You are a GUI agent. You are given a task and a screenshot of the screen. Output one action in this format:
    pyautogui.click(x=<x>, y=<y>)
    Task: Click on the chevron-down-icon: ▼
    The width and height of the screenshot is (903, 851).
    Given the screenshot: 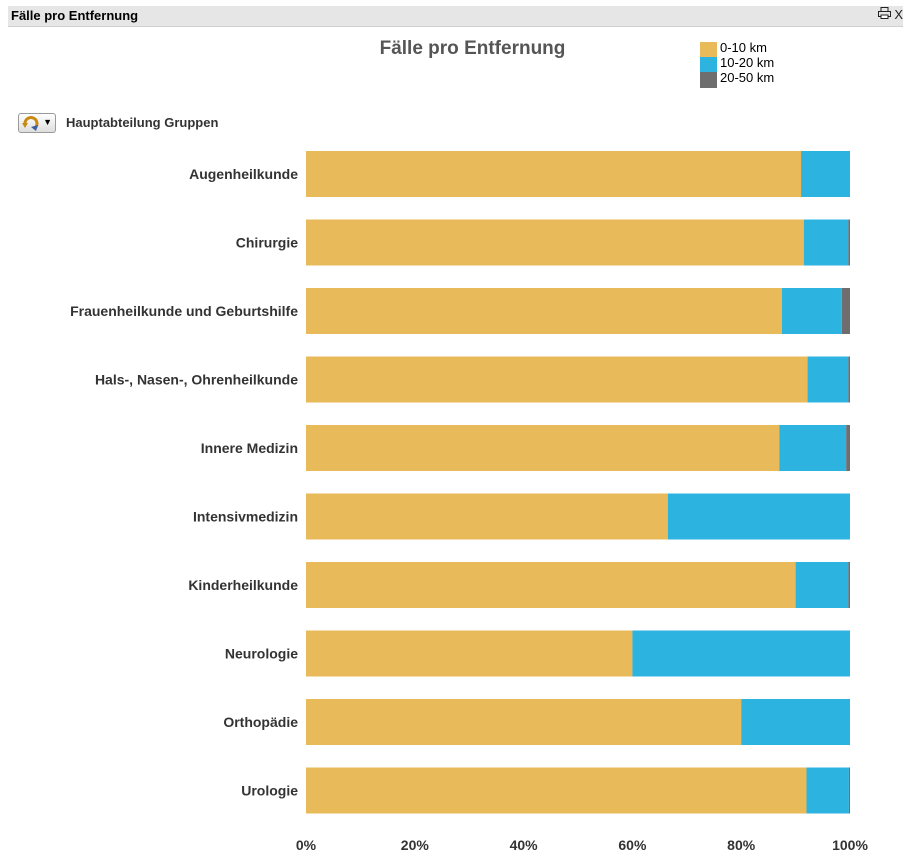 What is the action you would take?
    pyautogui.click(x=47, y=122)
    